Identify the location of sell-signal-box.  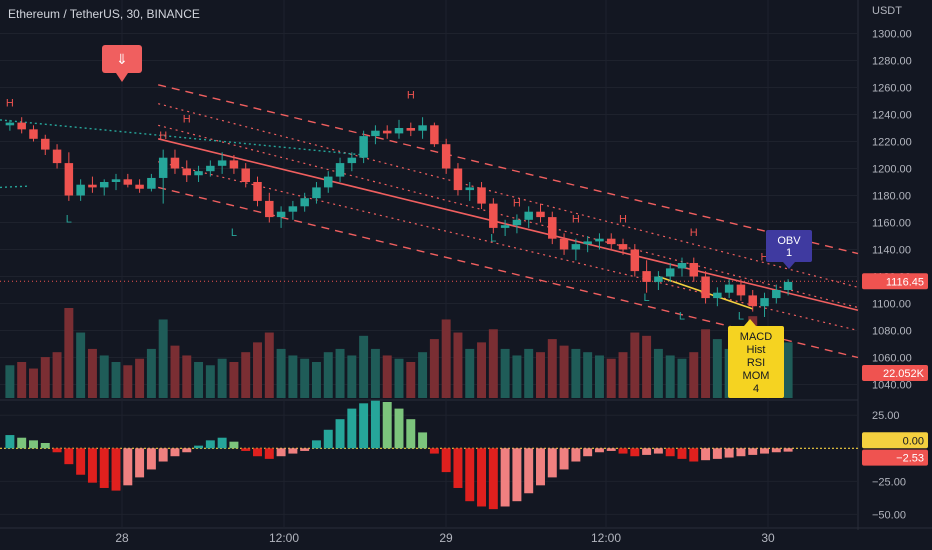
(122, 59).